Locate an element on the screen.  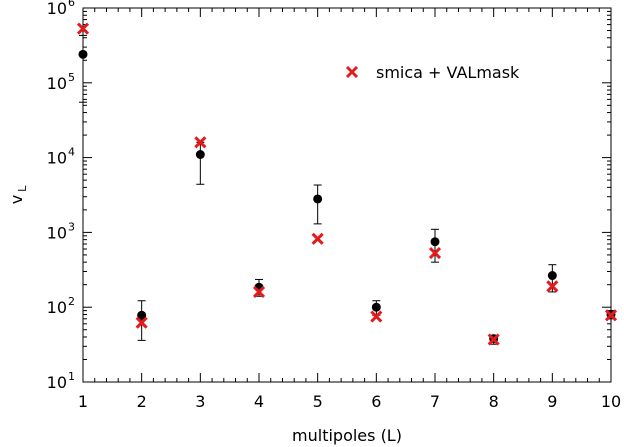
y-tick-label: 10¹ is located at coordinates (61, 381).